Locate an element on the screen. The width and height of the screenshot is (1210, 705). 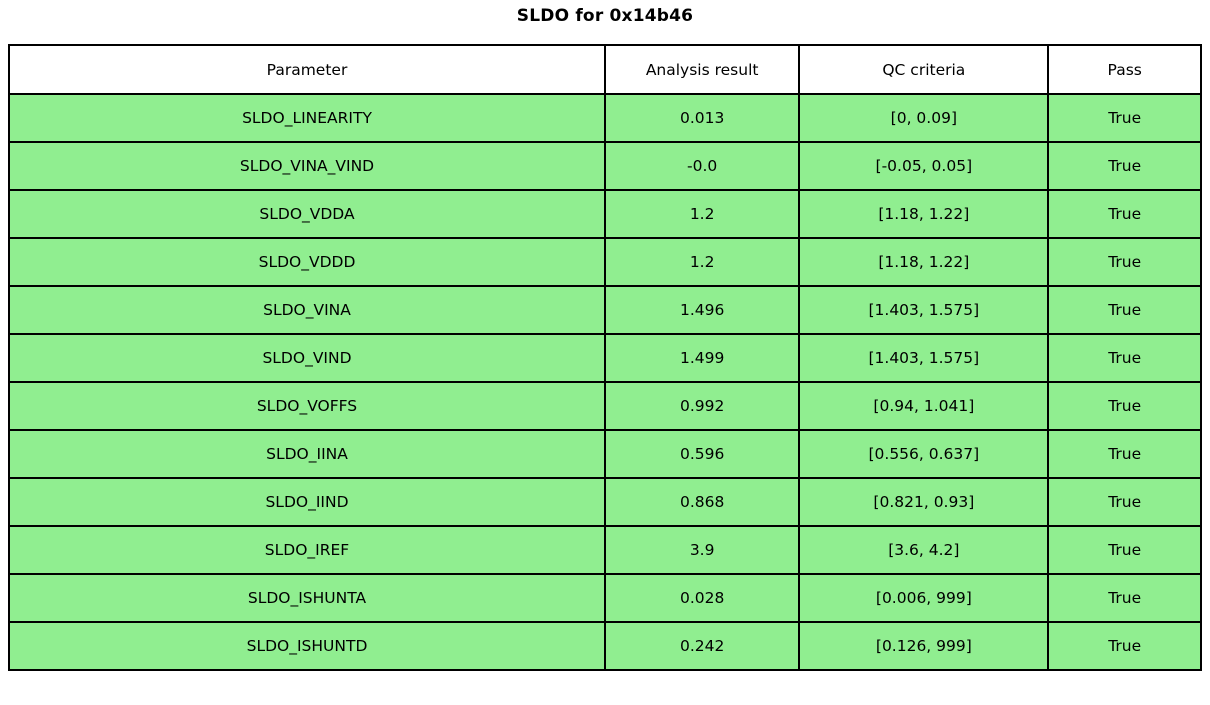
table-row: SLDO_VDDA 1.2 [1.18, 1.22] True is located at coordinates (605, 214).